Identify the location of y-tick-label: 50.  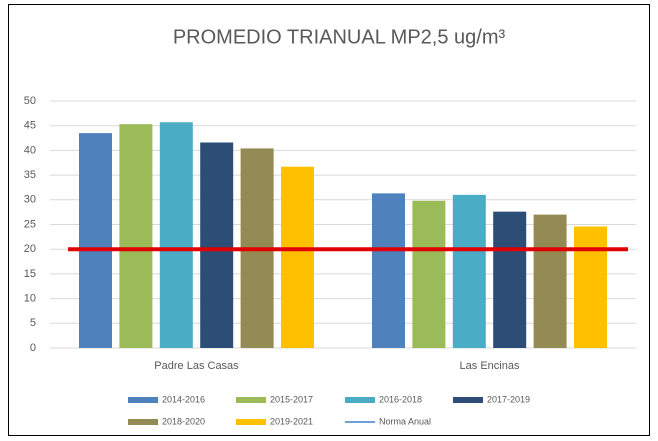
(30, 101).